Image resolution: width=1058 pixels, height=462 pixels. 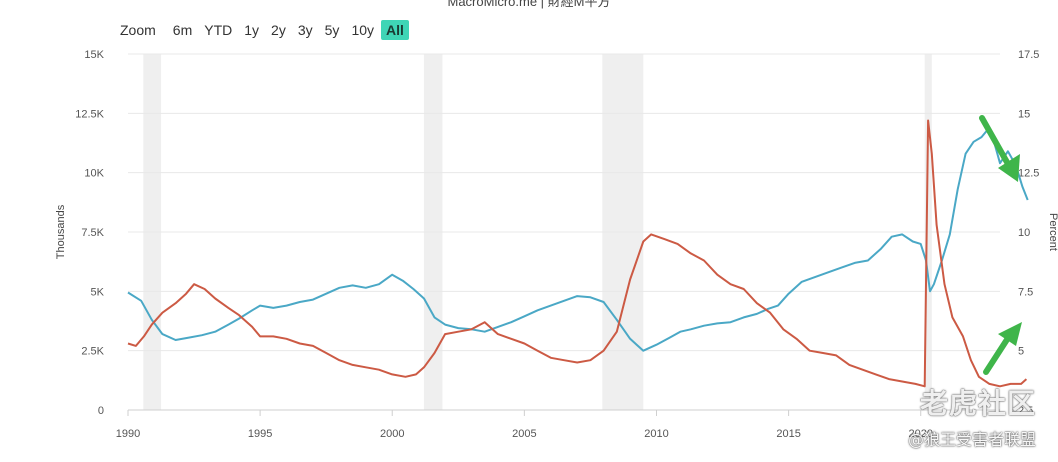 What do you see at coordinates (1024, 114) in the screenshot?
I see `right-tick-label: 15` at bounding box center [1024, 114].